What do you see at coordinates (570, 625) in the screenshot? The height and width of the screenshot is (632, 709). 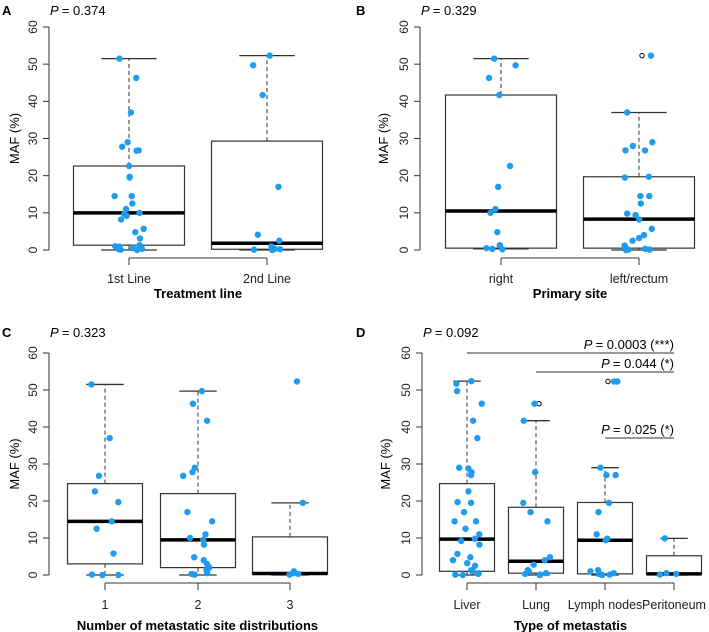 I see `x-axis-label: Type of metastatis` at bounding box center [570, 625].